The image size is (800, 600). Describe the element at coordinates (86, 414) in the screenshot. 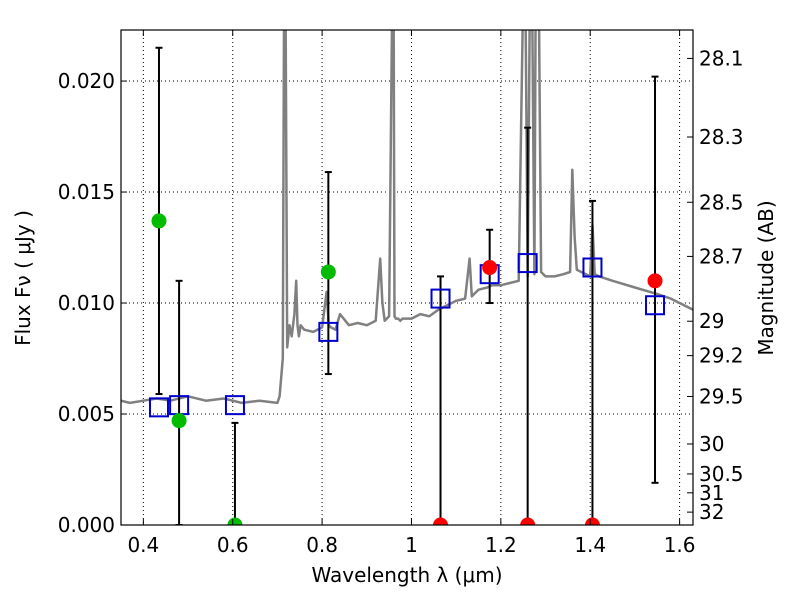

I see `y-tick-label: 0.005` at that location.